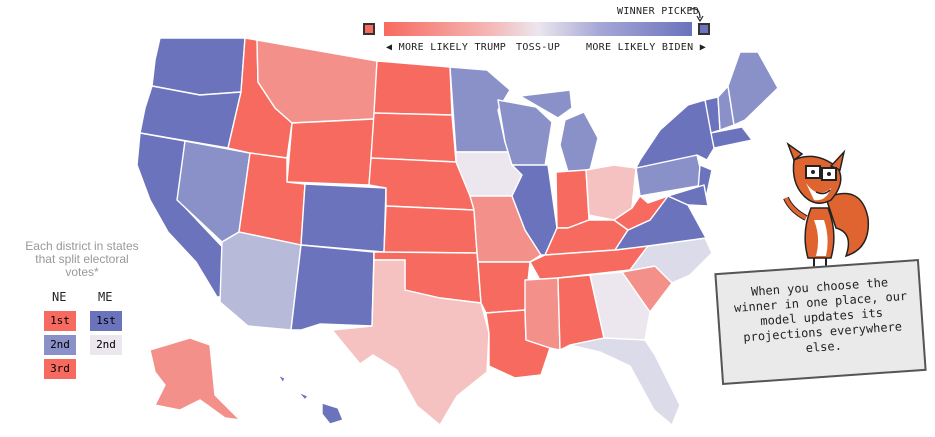  What do you see at coordinates (59, 297) in the screenshot?
I see `ne-header: NE` at bounding box center [59, 297].